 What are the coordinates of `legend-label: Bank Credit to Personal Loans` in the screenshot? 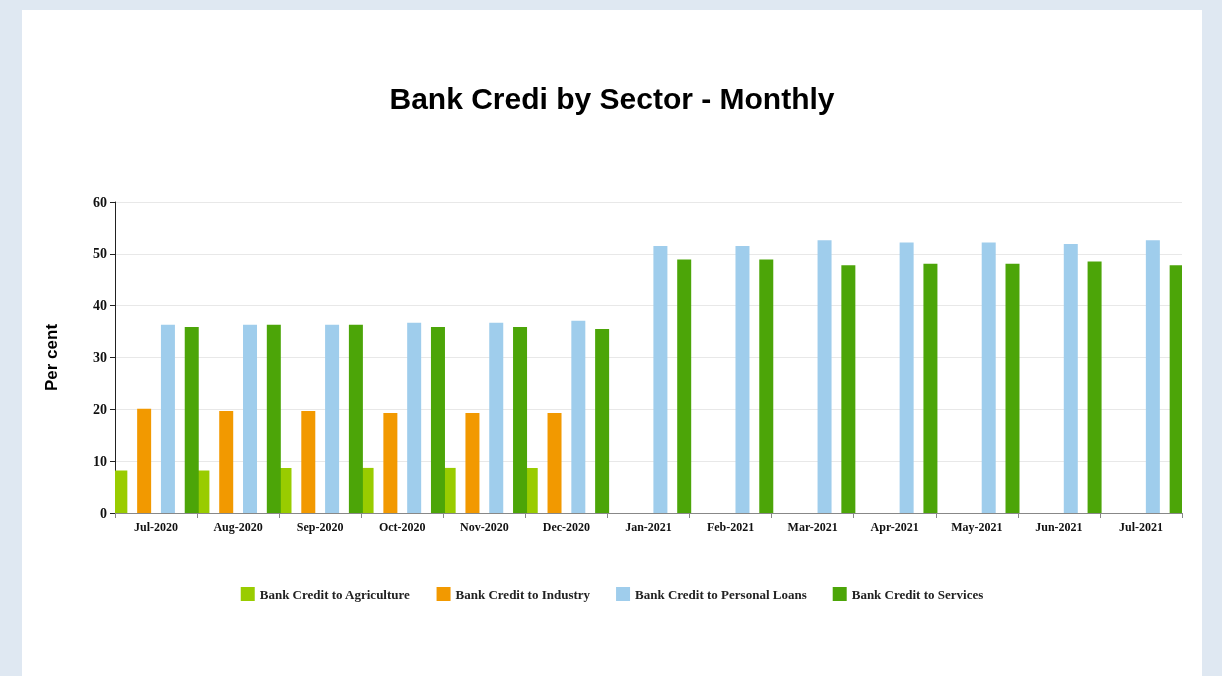 It's located at (721, 594).